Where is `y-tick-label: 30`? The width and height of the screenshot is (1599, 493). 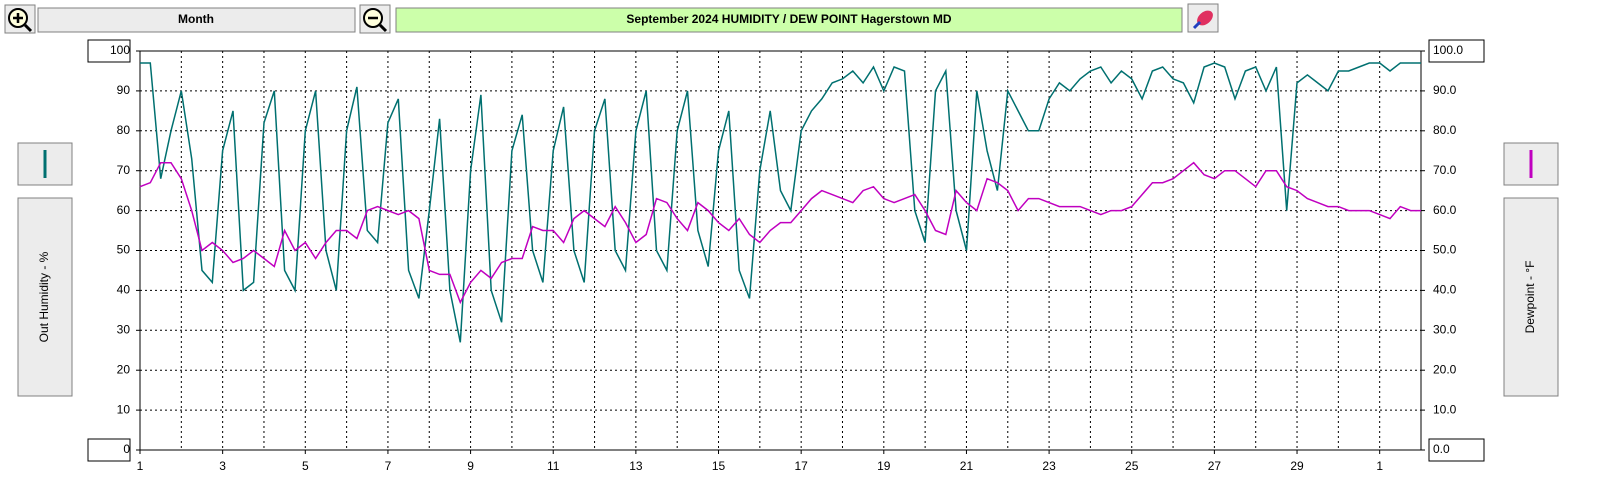 y-tick-label: 30 is located at coordinates (124, 329).